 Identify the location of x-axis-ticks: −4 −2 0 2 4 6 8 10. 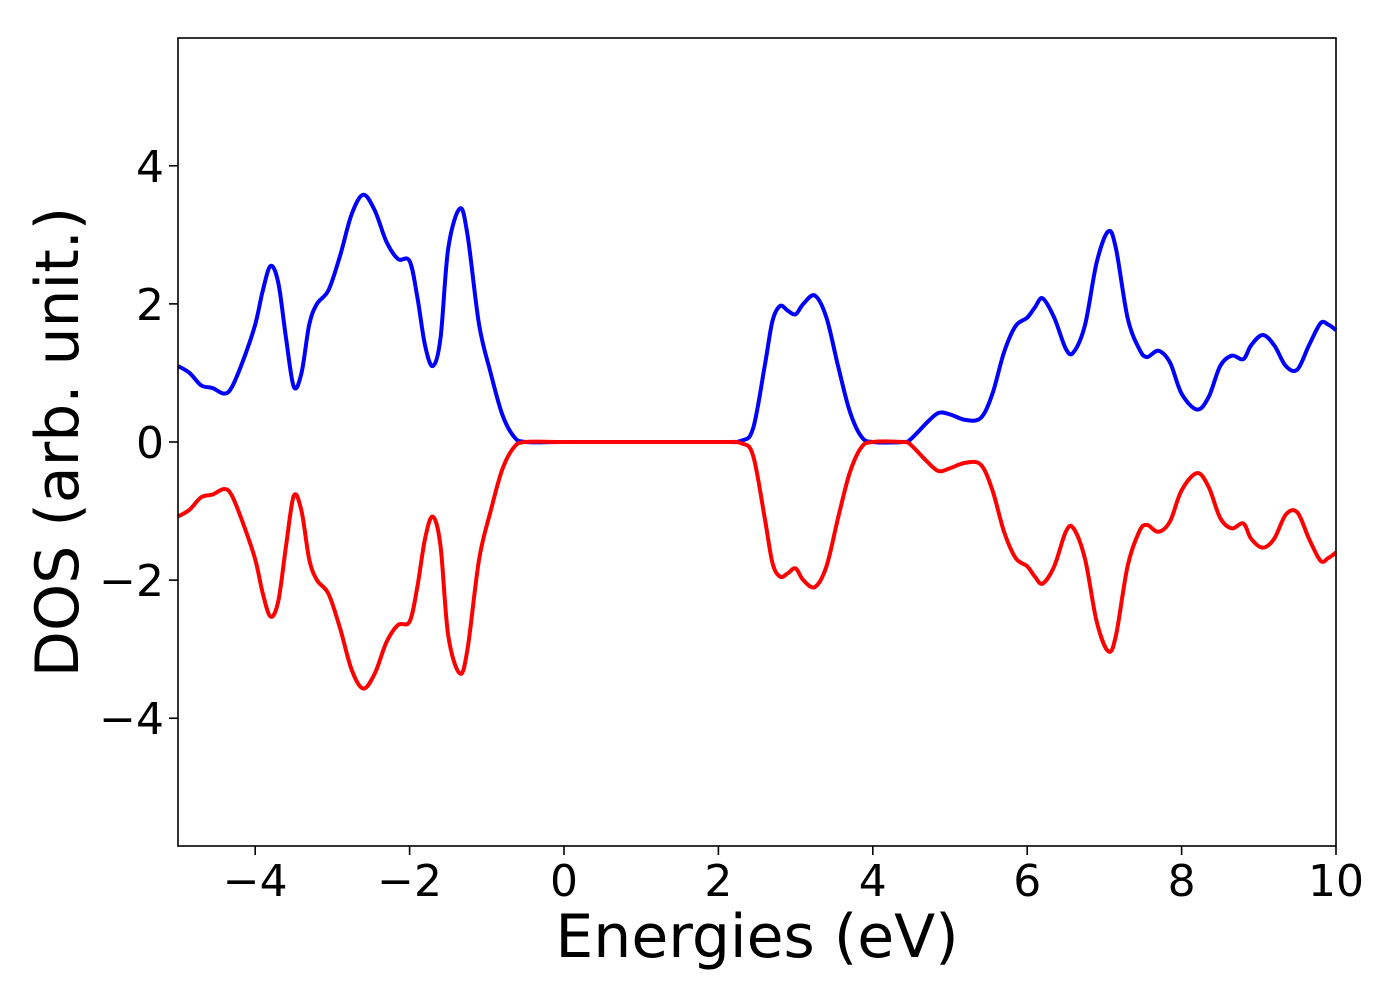
(793, 876).